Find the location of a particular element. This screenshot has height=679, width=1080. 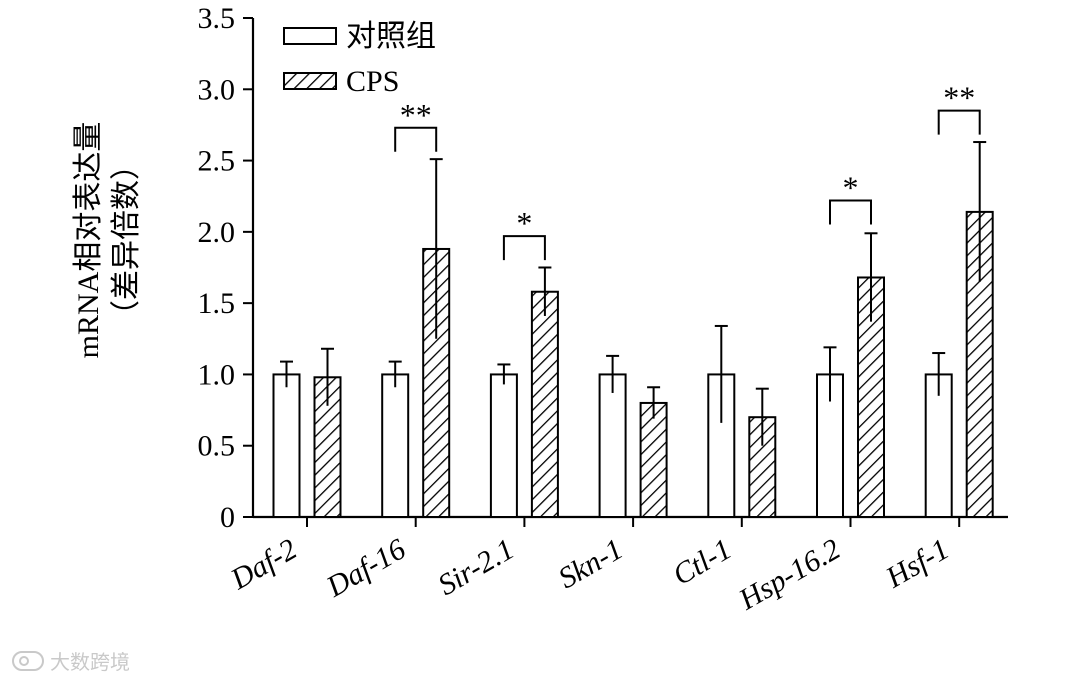

x-tick-label: Hsp-16.2 is located at coordinates (789, 574).